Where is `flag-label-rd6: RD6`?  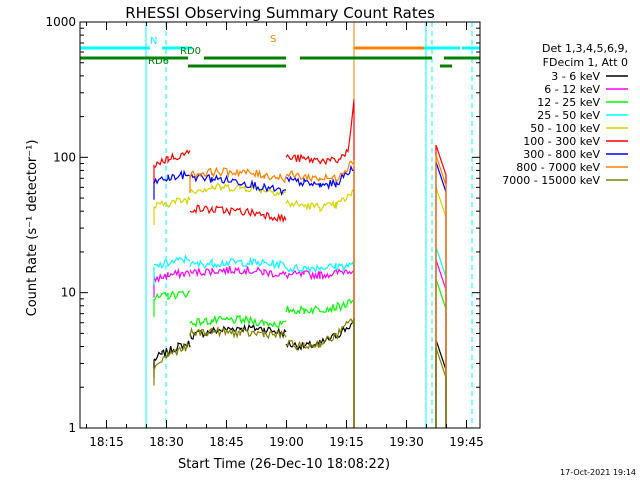
flag-label-rd6: RD6 is located at coordinates (158, 61).